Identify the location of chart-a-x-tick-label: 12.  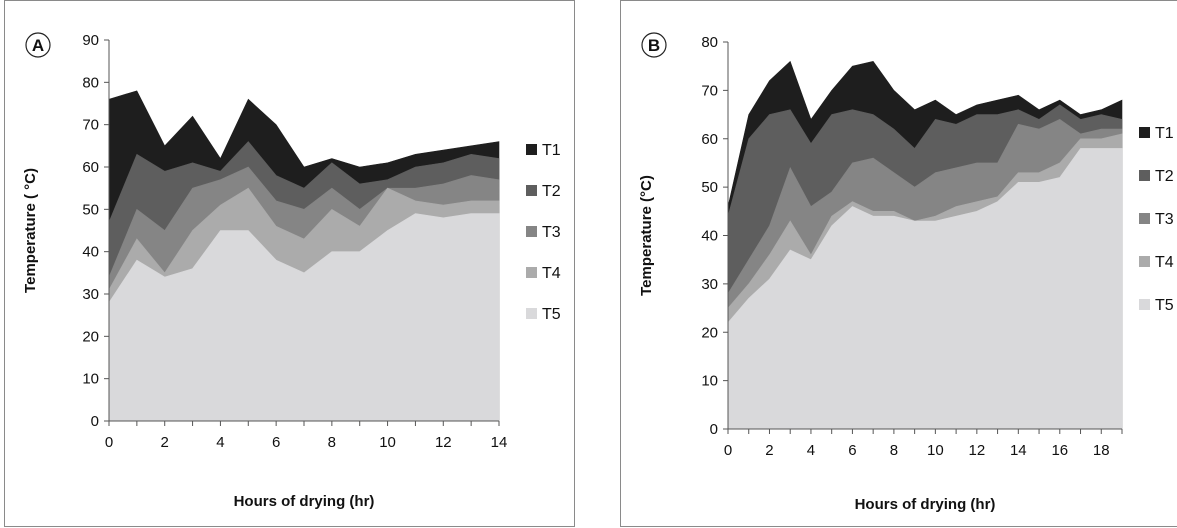
(443, 442).